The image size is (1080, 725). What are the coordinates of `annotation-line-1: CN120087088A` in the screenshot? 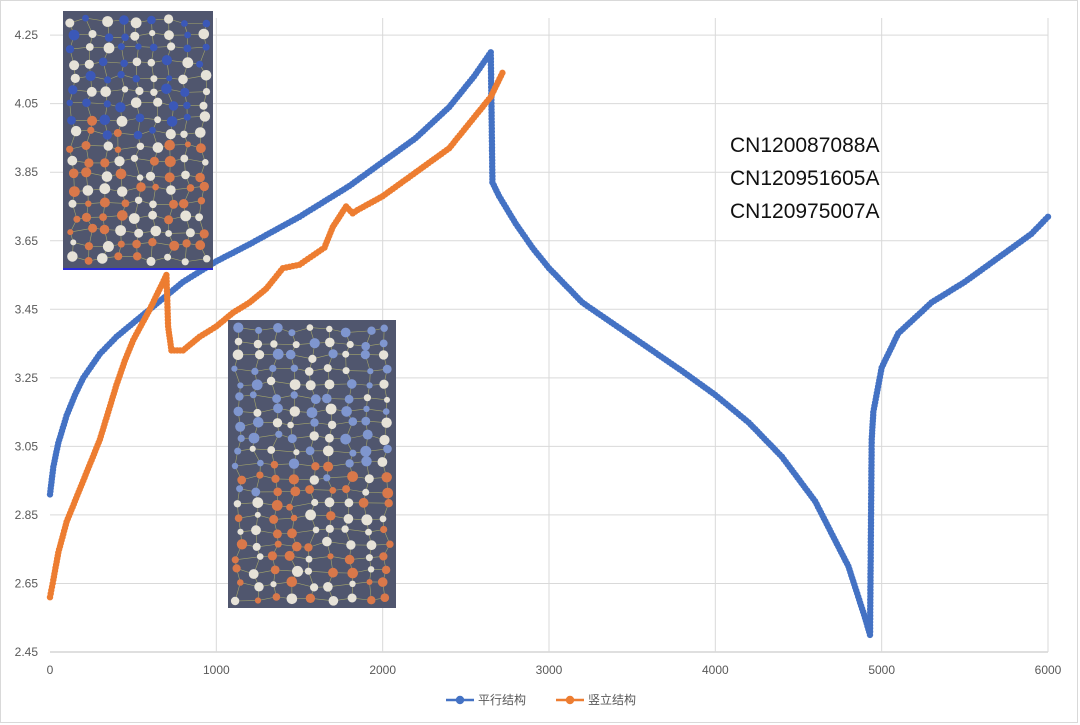 It's located at (804, 145).